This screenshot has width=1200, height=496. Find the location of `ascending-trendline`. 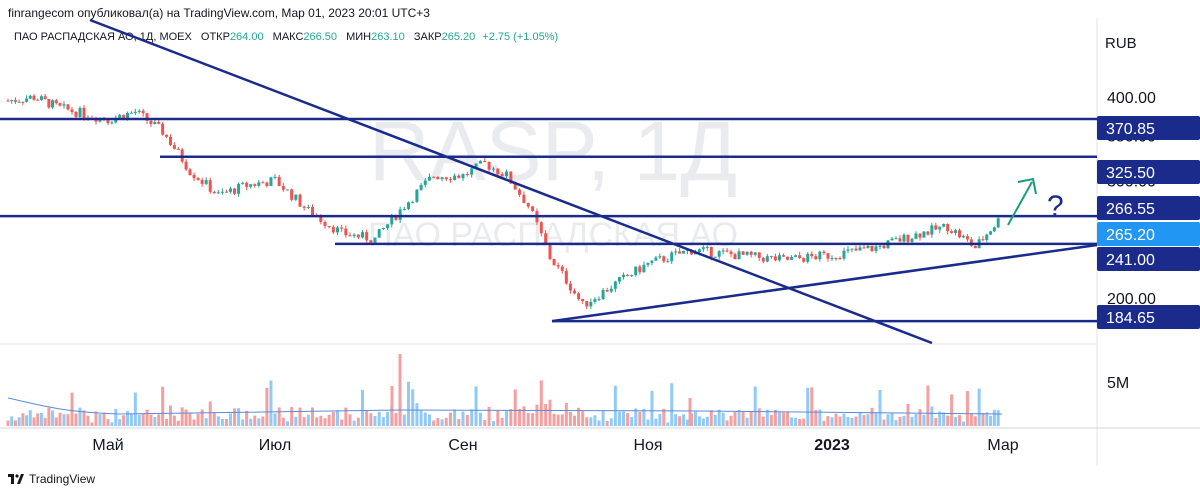

ascending-trendline is located at coordinates (824, 283).